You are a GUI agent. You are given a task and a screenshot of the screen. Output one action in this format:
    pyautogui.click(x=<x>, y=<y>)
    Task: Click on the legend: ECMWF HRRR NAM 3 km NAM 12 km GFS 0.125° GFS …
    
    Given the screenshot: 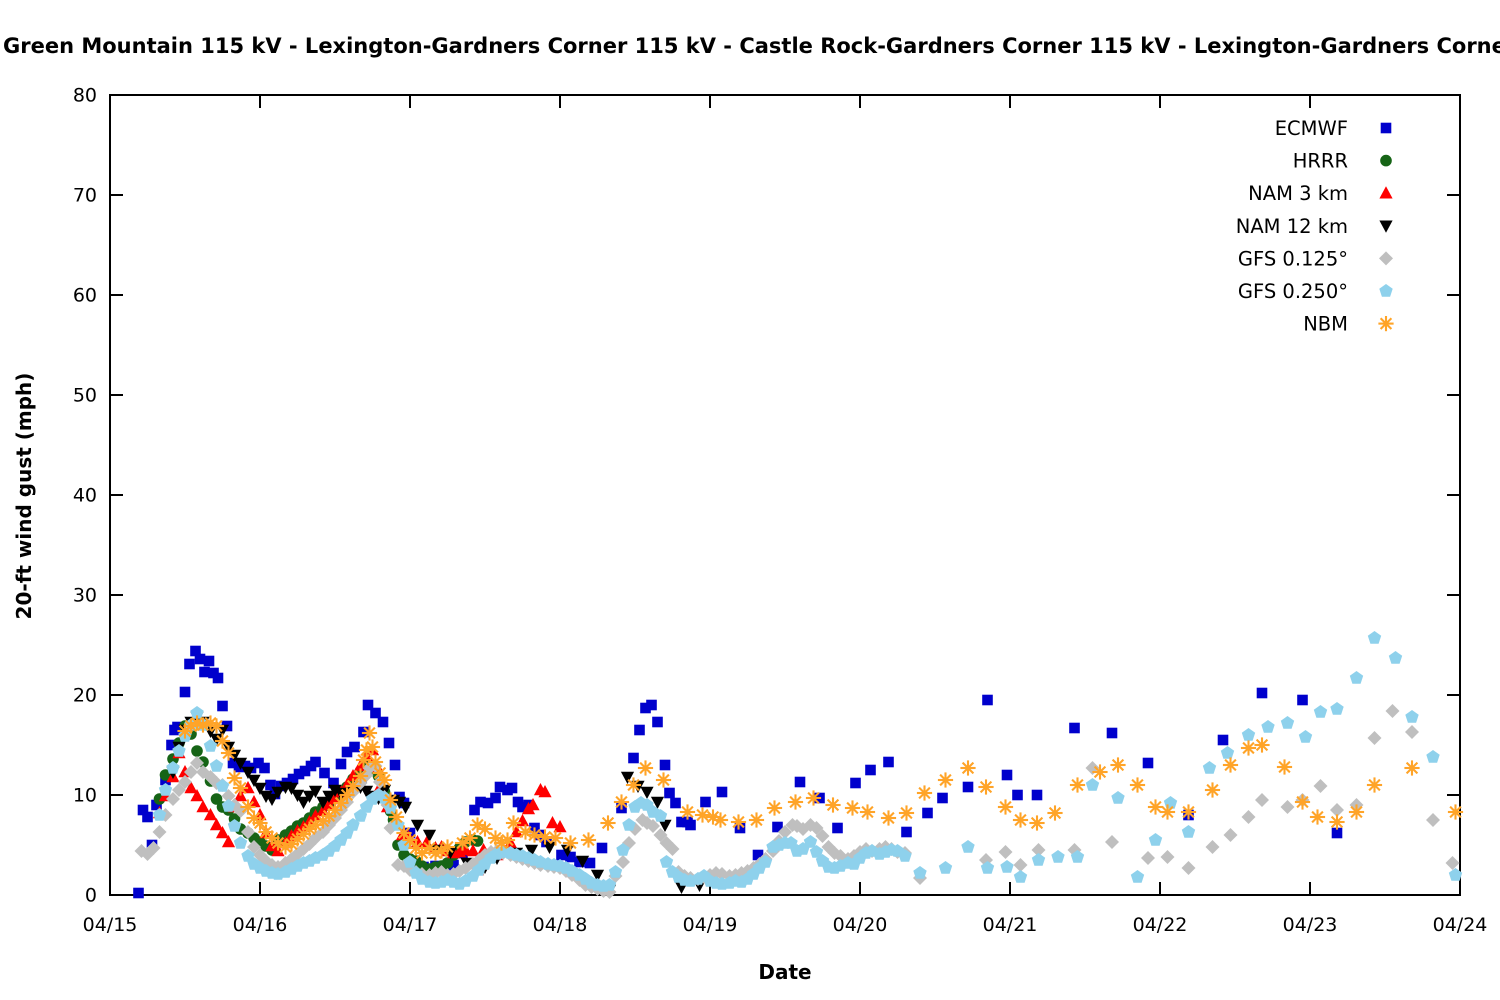 What is the action you would take?
    pyautogui.click(x=1315, y=226)
    